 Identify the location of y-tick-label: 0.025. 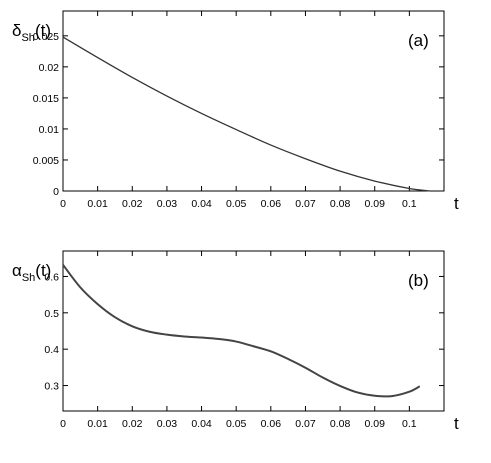
(46, 37).